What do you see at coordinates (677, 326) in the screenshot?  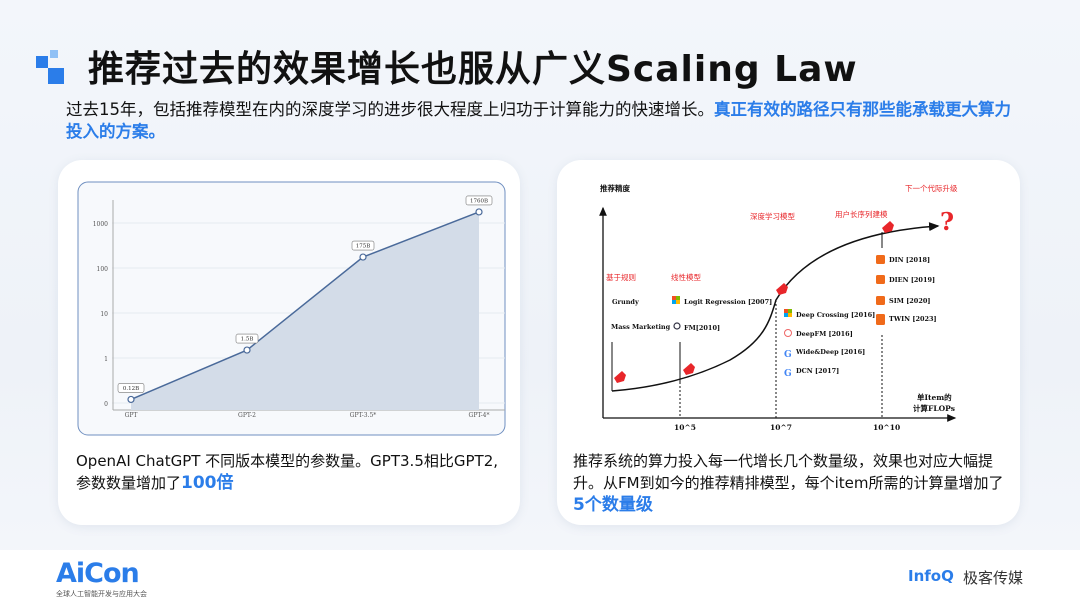 I see `fm-icon` at bounding box center [677, 326].